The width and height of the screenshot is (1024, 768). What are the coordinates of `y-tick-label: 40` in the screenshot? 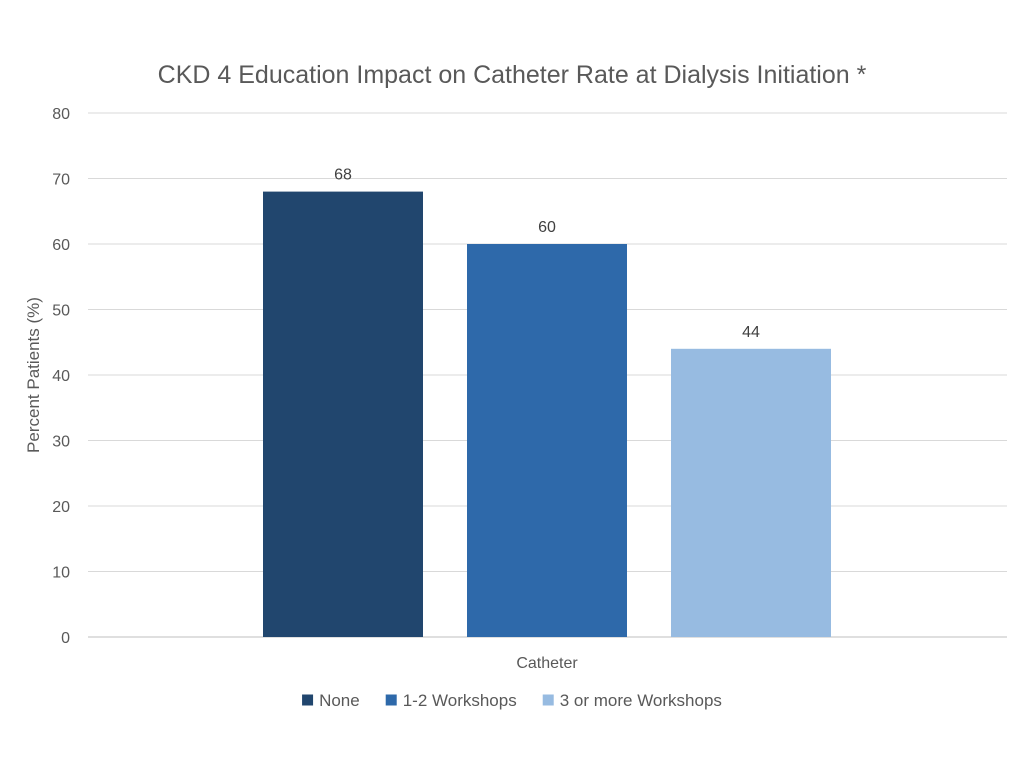 It's located at (61, 376).